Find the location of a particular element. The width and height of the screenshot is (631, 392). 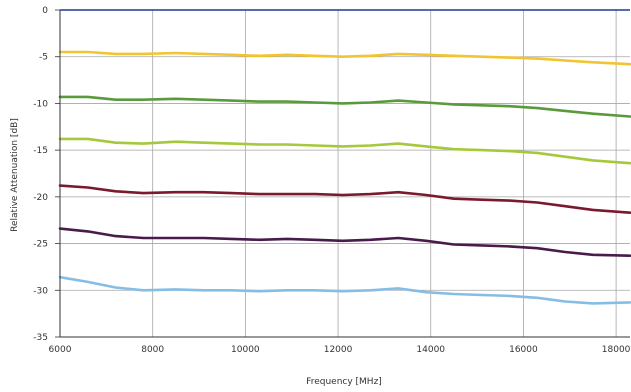

y-tick-label: -5 is located at coordinates (43, 58).